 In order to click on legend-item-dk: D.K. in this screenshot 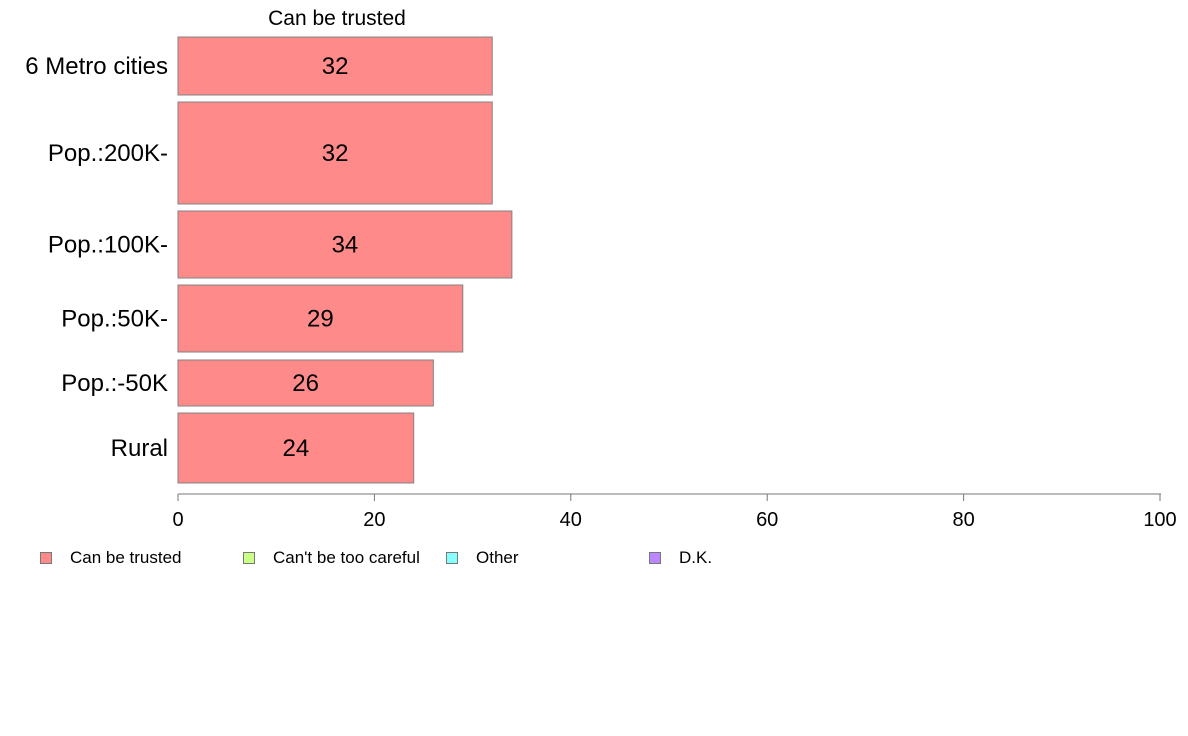, I will do `click(680, 558)`.